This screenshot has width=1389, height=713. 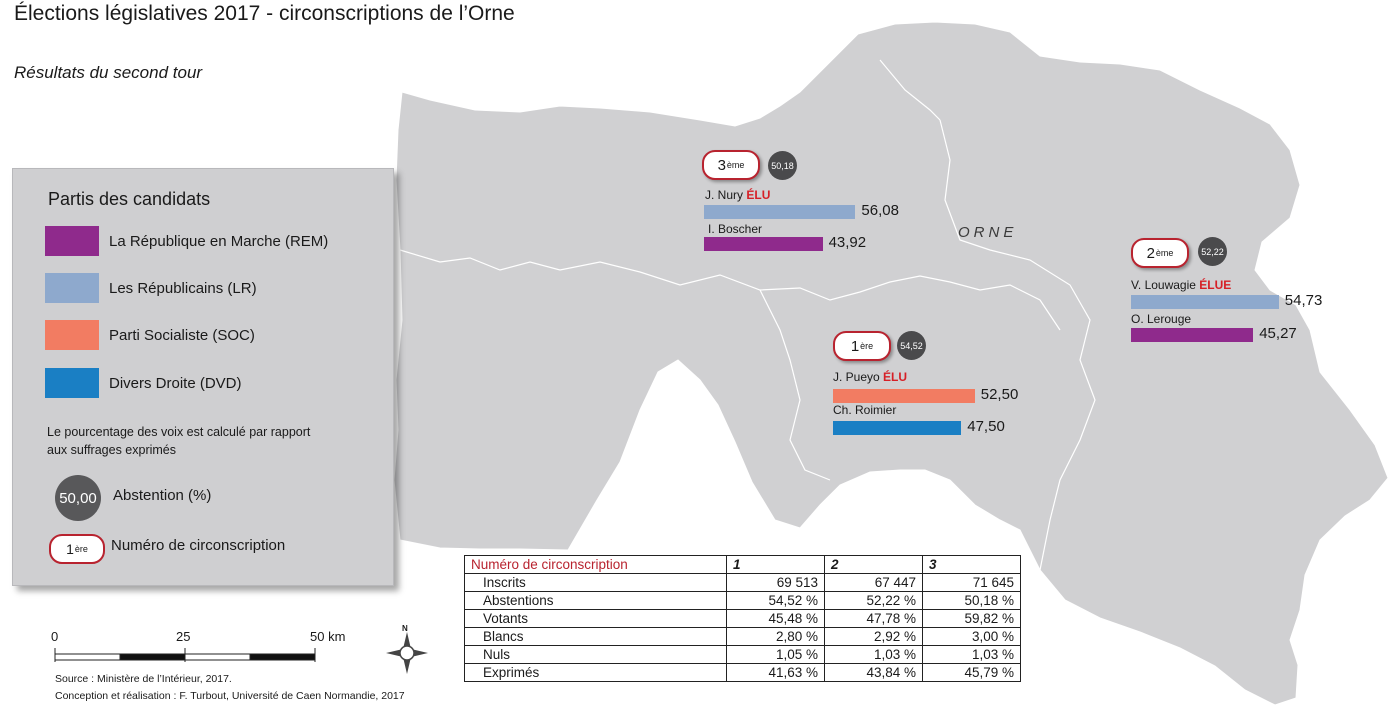 I want to click on legend-label: La République en Marche (REM), so click(x=219, y=241).